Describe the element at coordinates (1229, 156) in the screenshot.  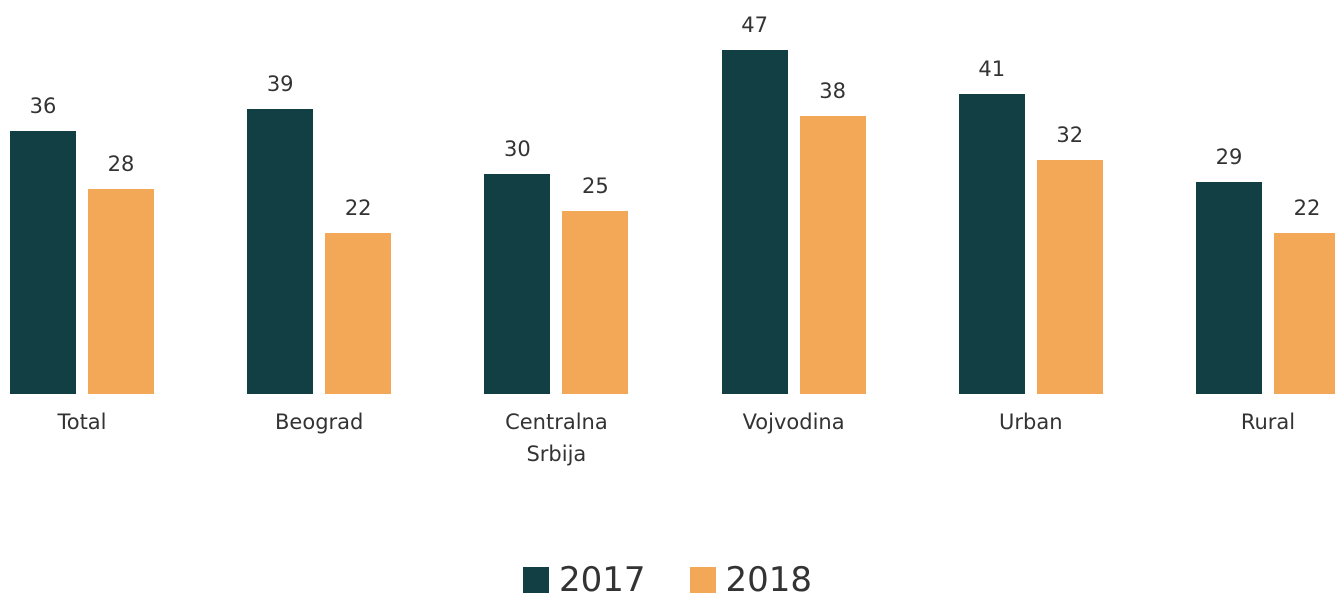
I see `value-label: 29` at that location.